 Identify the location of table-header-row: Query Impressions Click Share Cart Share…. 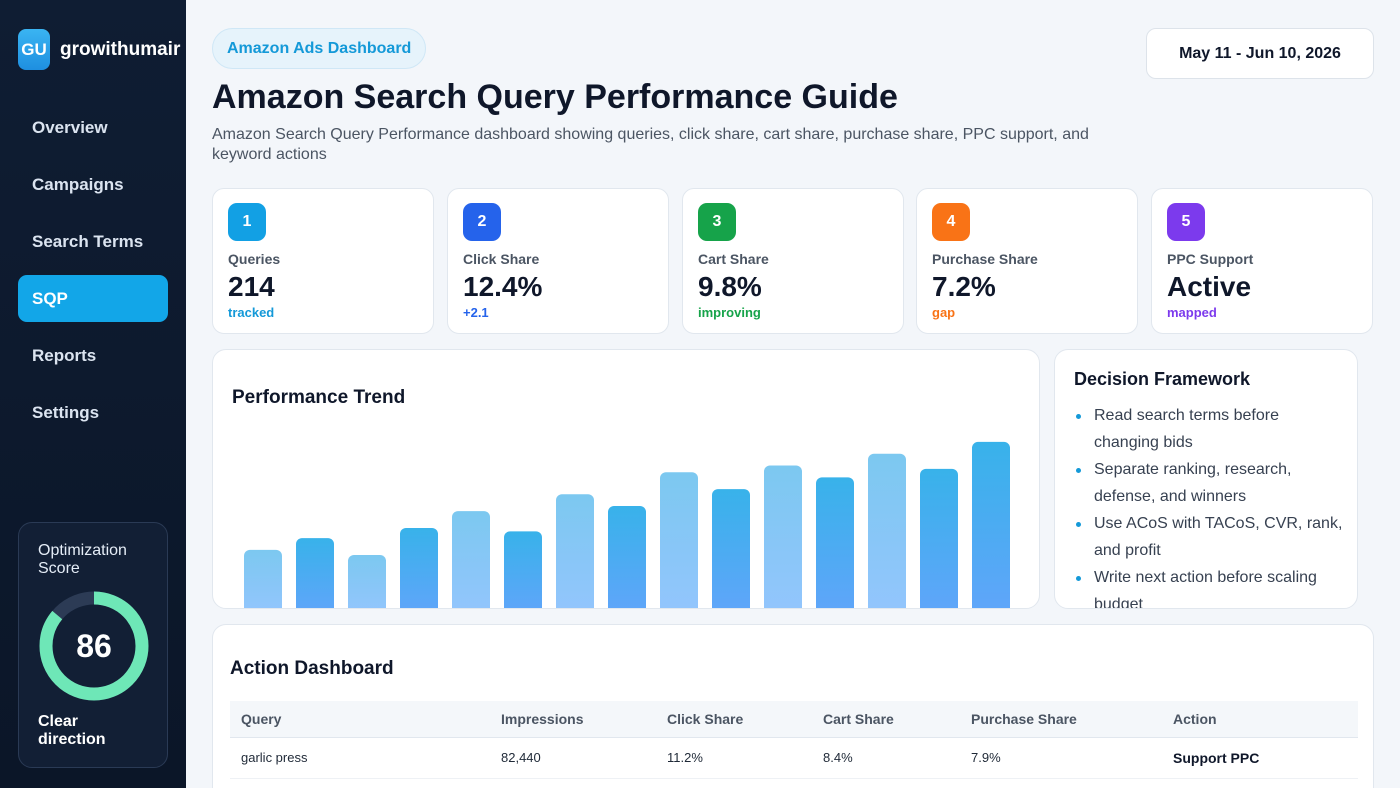
(794, 719).